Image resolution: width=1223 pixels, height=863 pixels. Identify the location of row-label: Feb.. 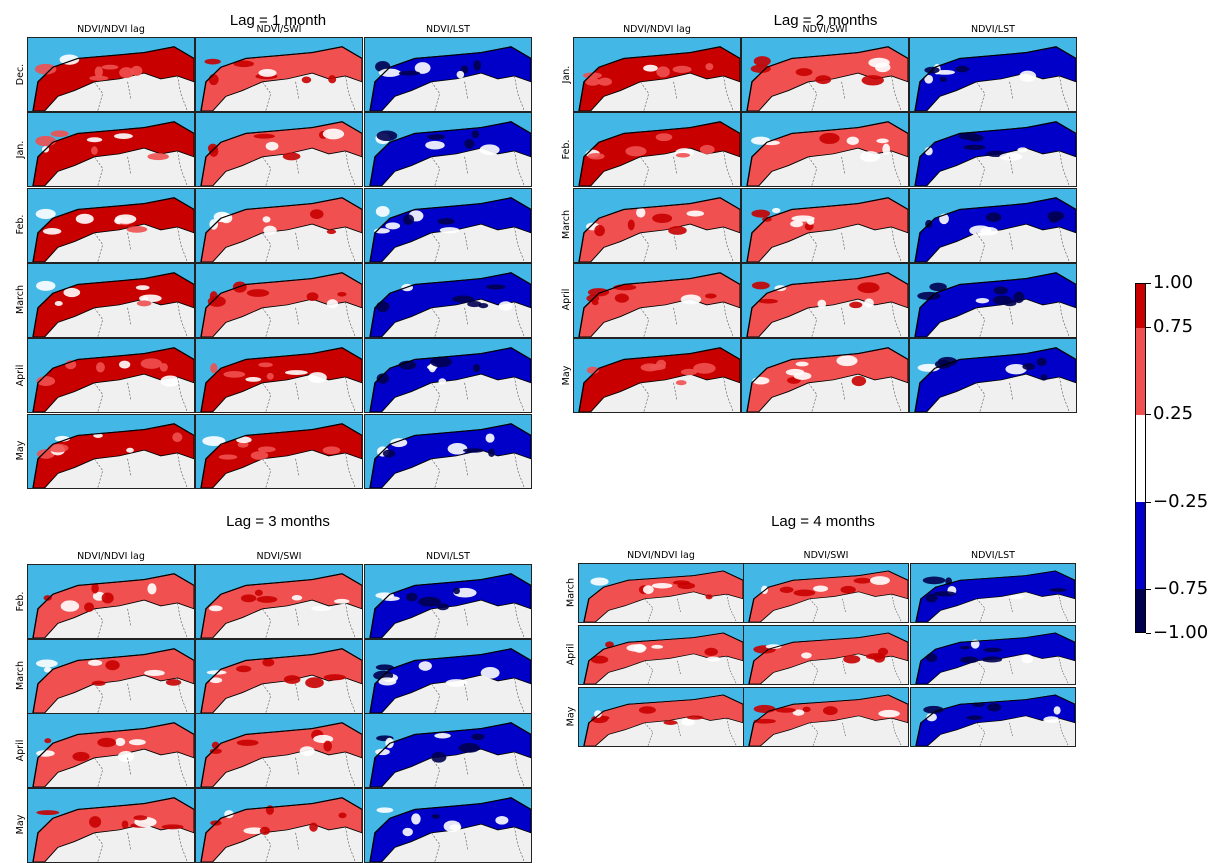
(20, 224).